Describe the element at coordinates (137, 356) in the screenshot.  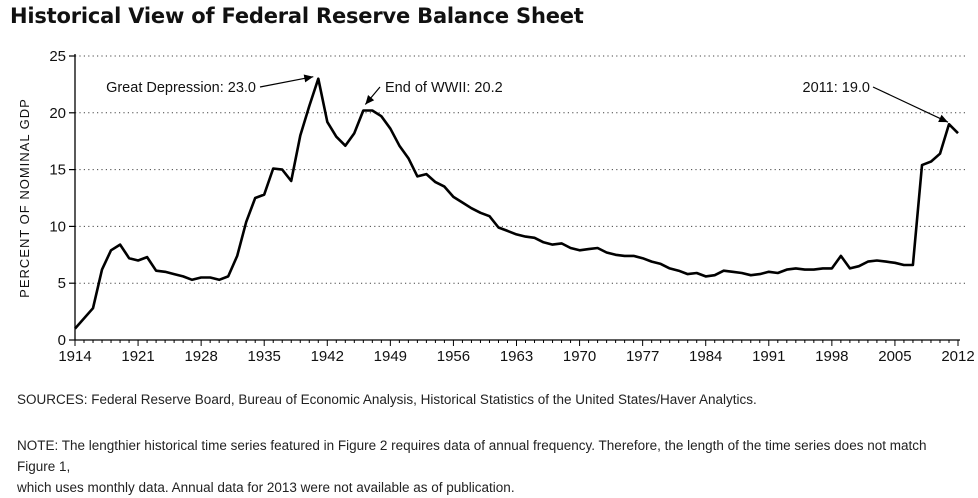
I see `x-tick-label: 1921` at that location.